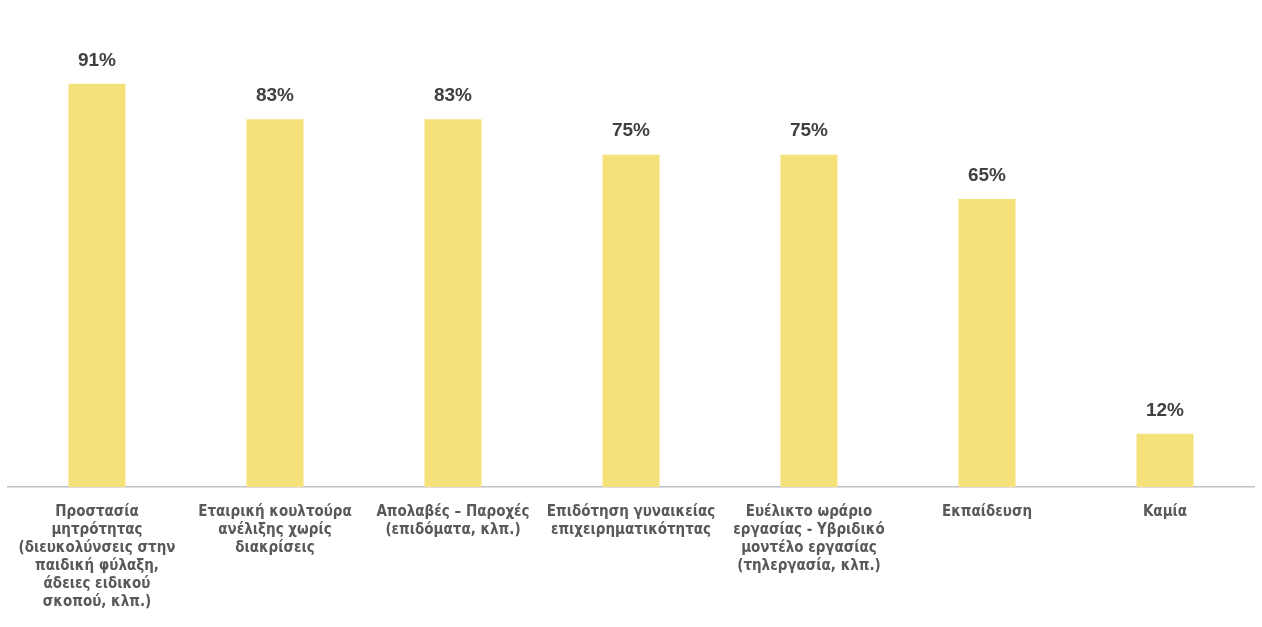 The width and height of the screenshot is (1262, 627). Describe the element at coordinates (1165, 409) in the screenshot. I see `data-label: 12%` at that location.